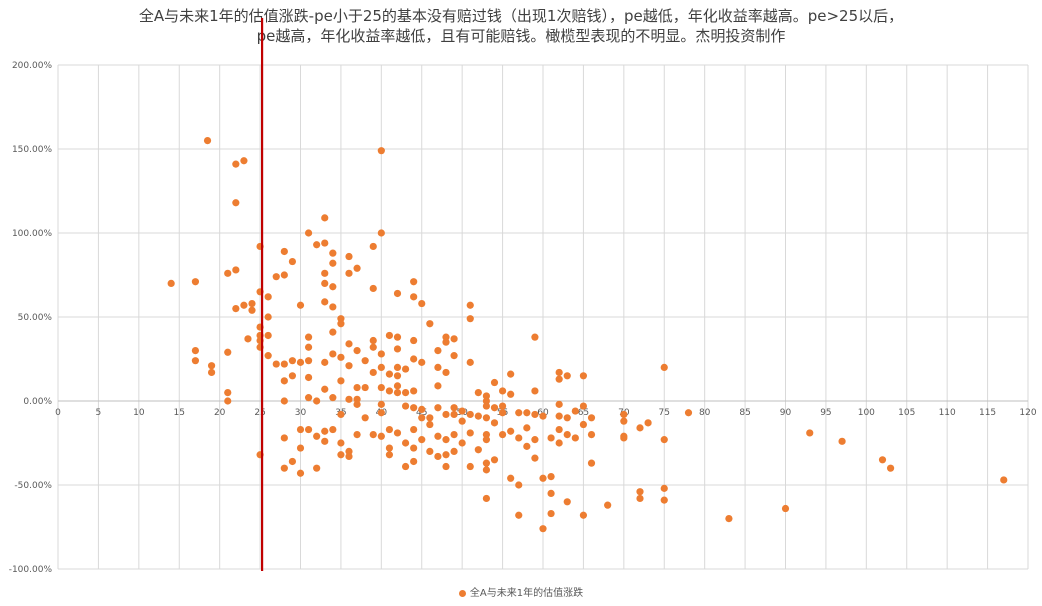  I want to click on x-tick-label: 110, so click(947, 413).